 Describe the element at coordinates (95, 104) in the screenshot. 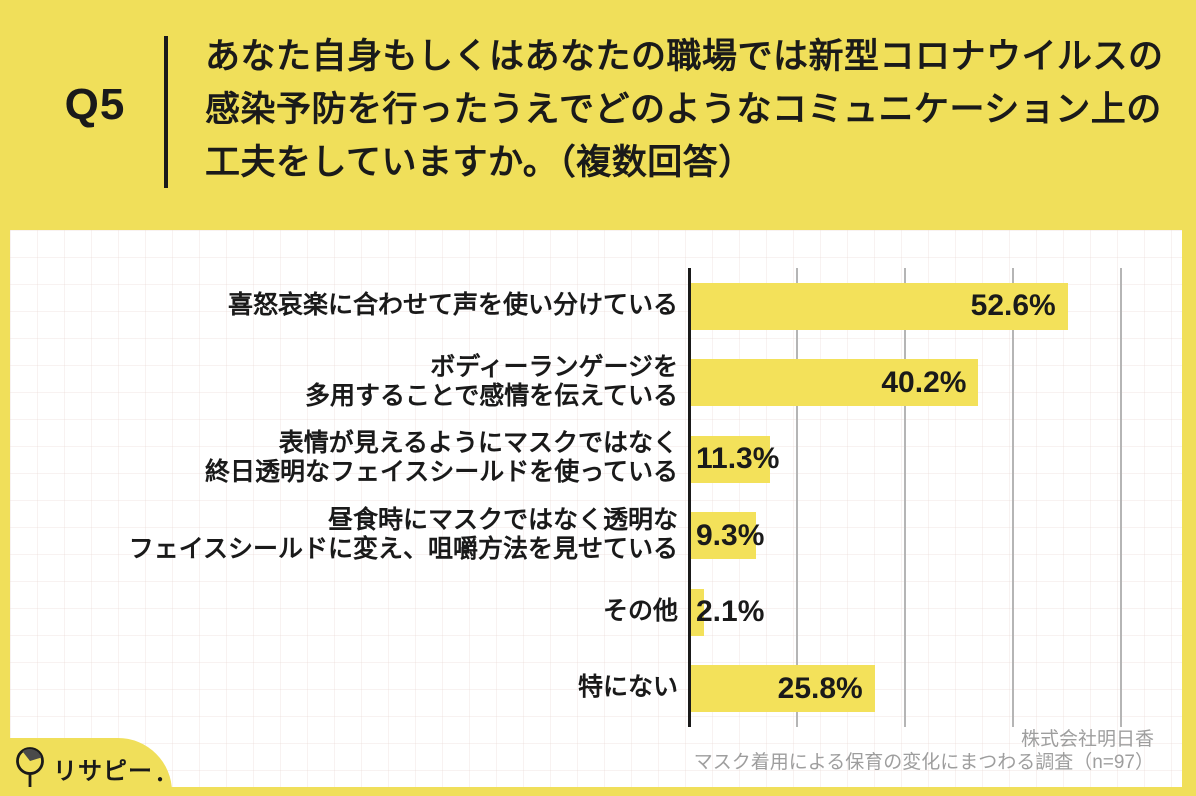

I see `question-number: Q5` at that location.